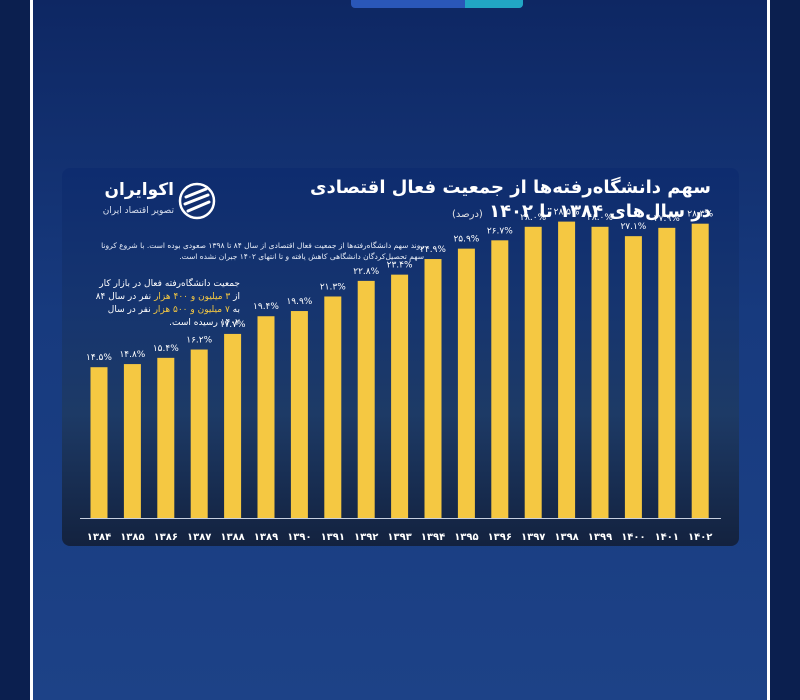 Image resolution: width=800 pixels, height=700 pixels. I want to click on x-tick-label: ۱۳۸۹, so click(266, 537).